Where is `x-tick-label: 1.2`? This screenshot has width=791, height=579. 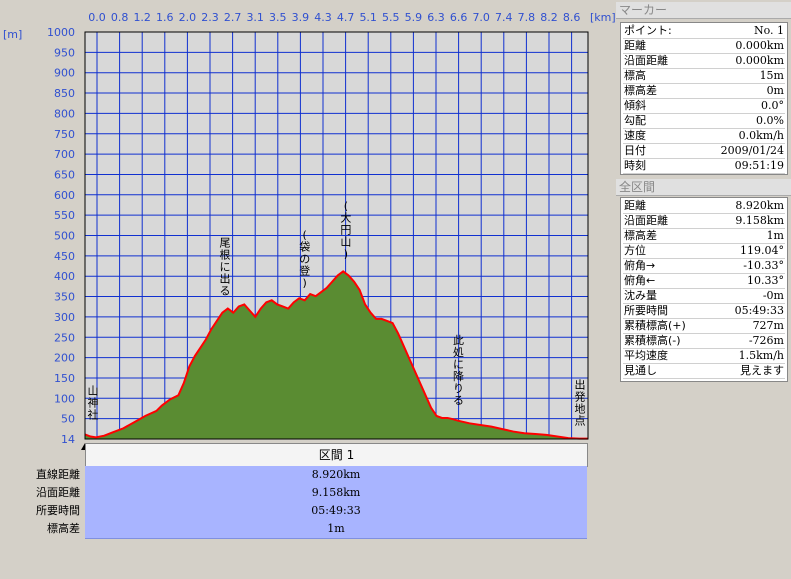
x-tick-label: 1.2 is located at coordinates (142, 17).